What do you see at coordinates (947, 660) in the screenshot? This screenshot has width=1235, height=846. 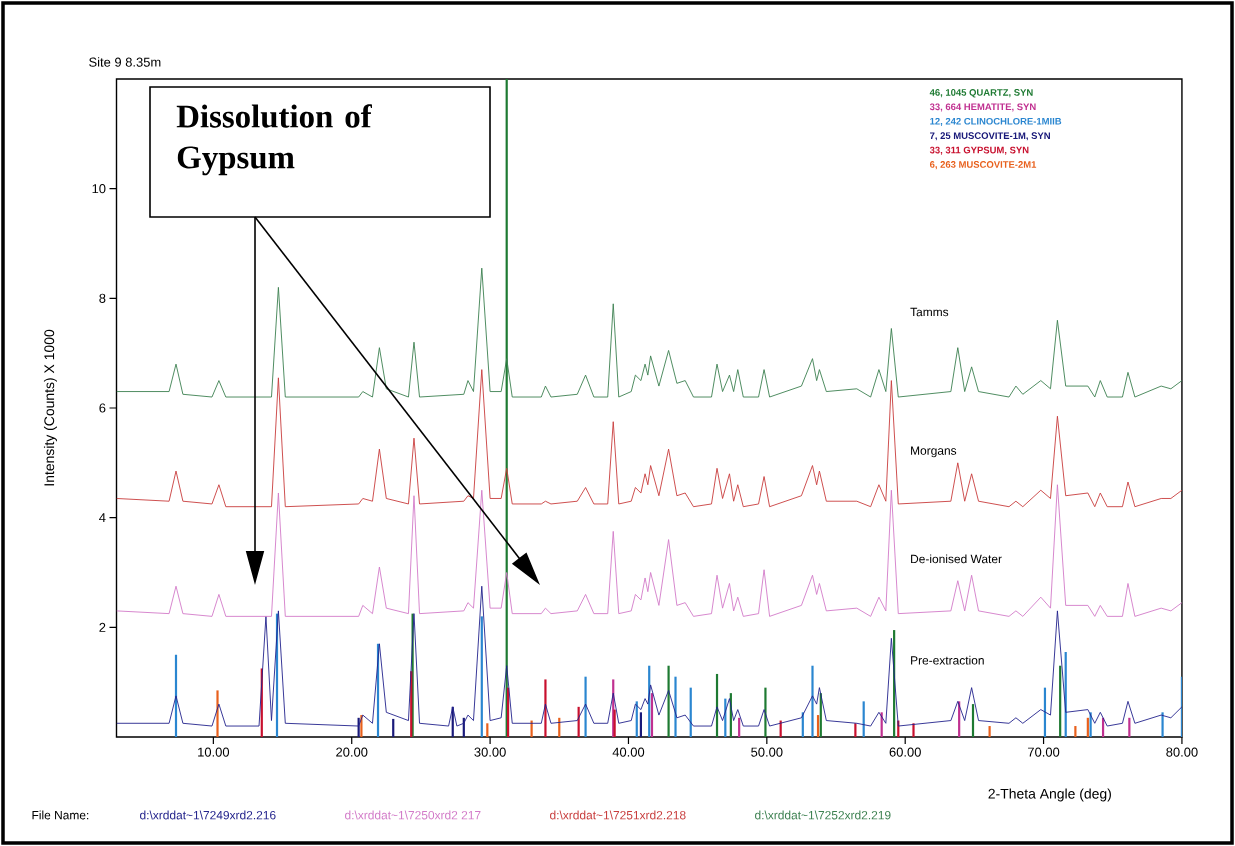 I see `series-label: Pre-extraction` at bounding box center [947, 660].